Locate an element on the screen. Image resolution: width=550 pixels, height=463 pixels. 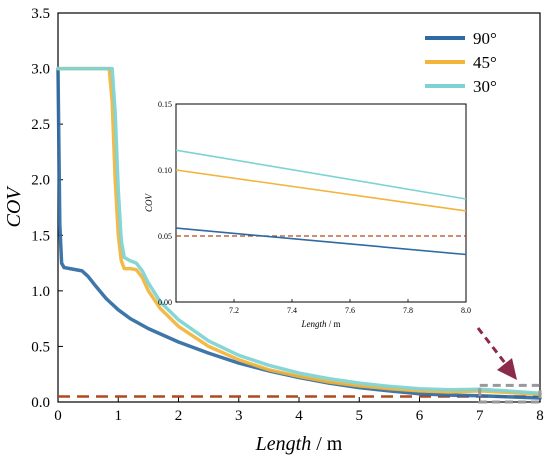
y-tick-label: 1.0 is located at coordinates (40, 292).